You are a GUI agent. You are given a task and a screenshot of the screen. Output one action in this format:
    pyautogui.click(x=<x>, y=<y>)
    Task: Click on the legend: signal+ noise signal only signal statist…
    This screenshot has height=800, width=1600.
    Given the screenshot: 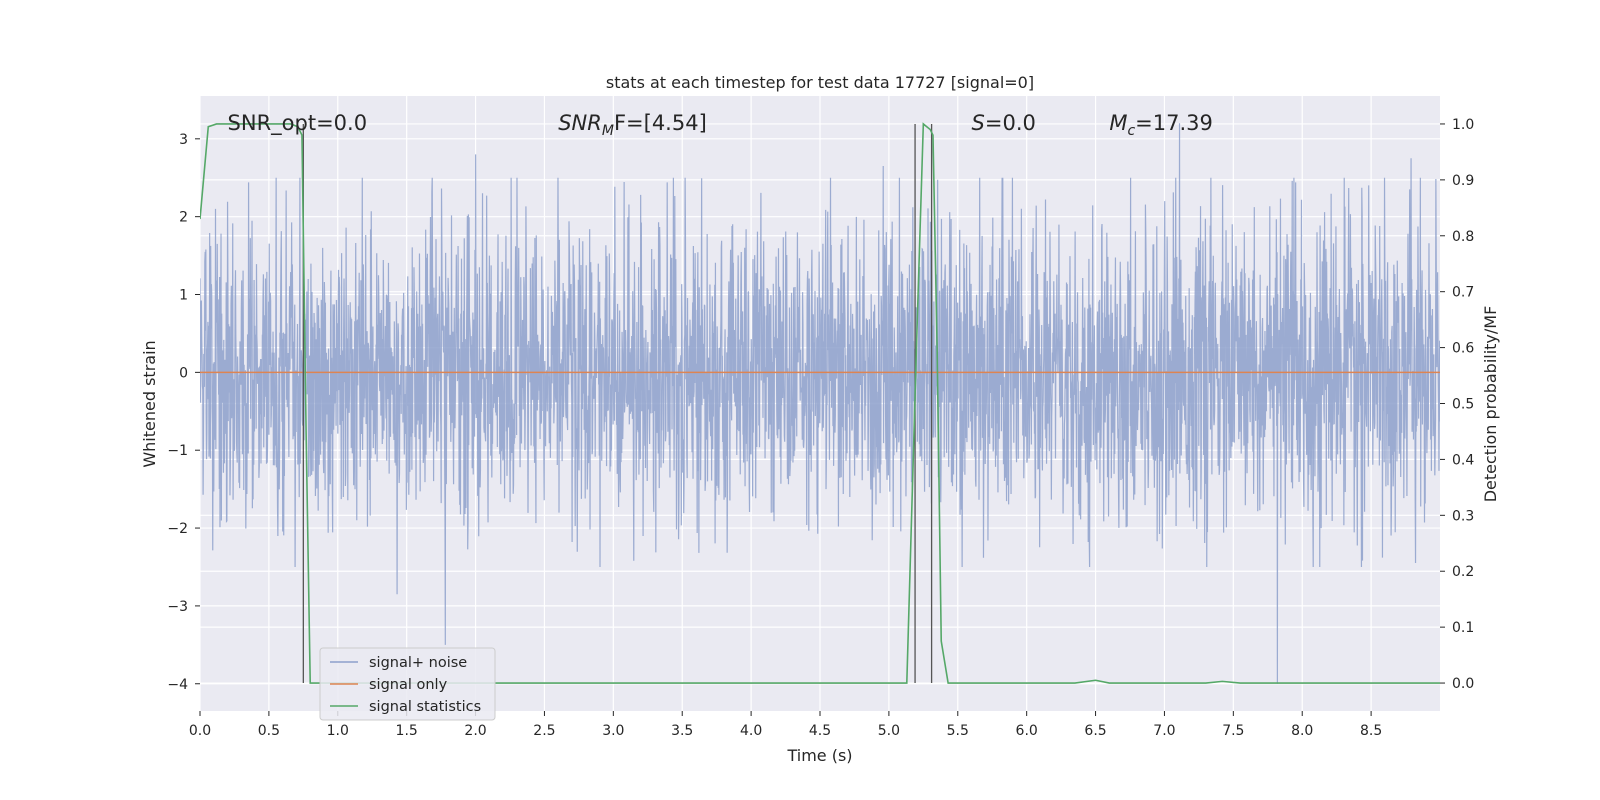 What is the action you would take?
    pyautogui.click(x=407, y=684)
    